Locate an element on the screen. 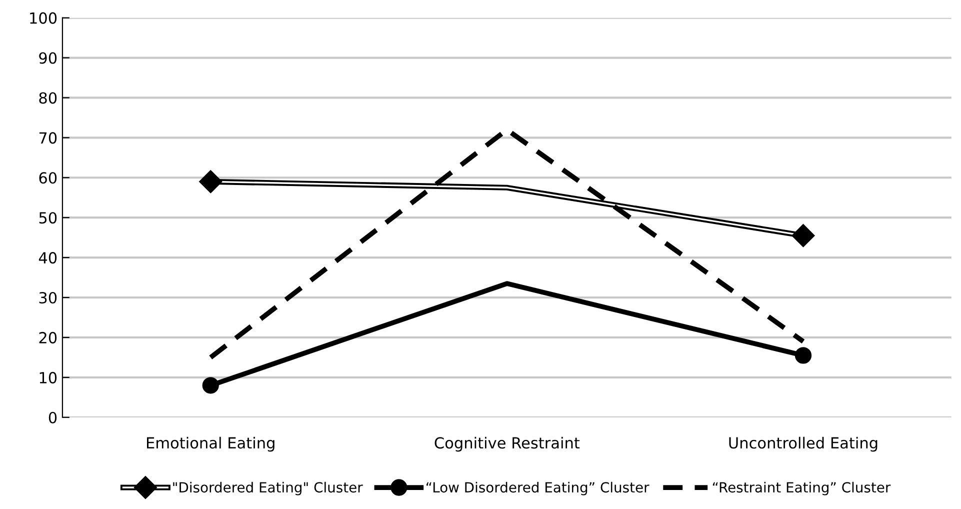 This screenshot has width=961, height=509. y-tick-label: 30 is located at coordinates (48, 298).